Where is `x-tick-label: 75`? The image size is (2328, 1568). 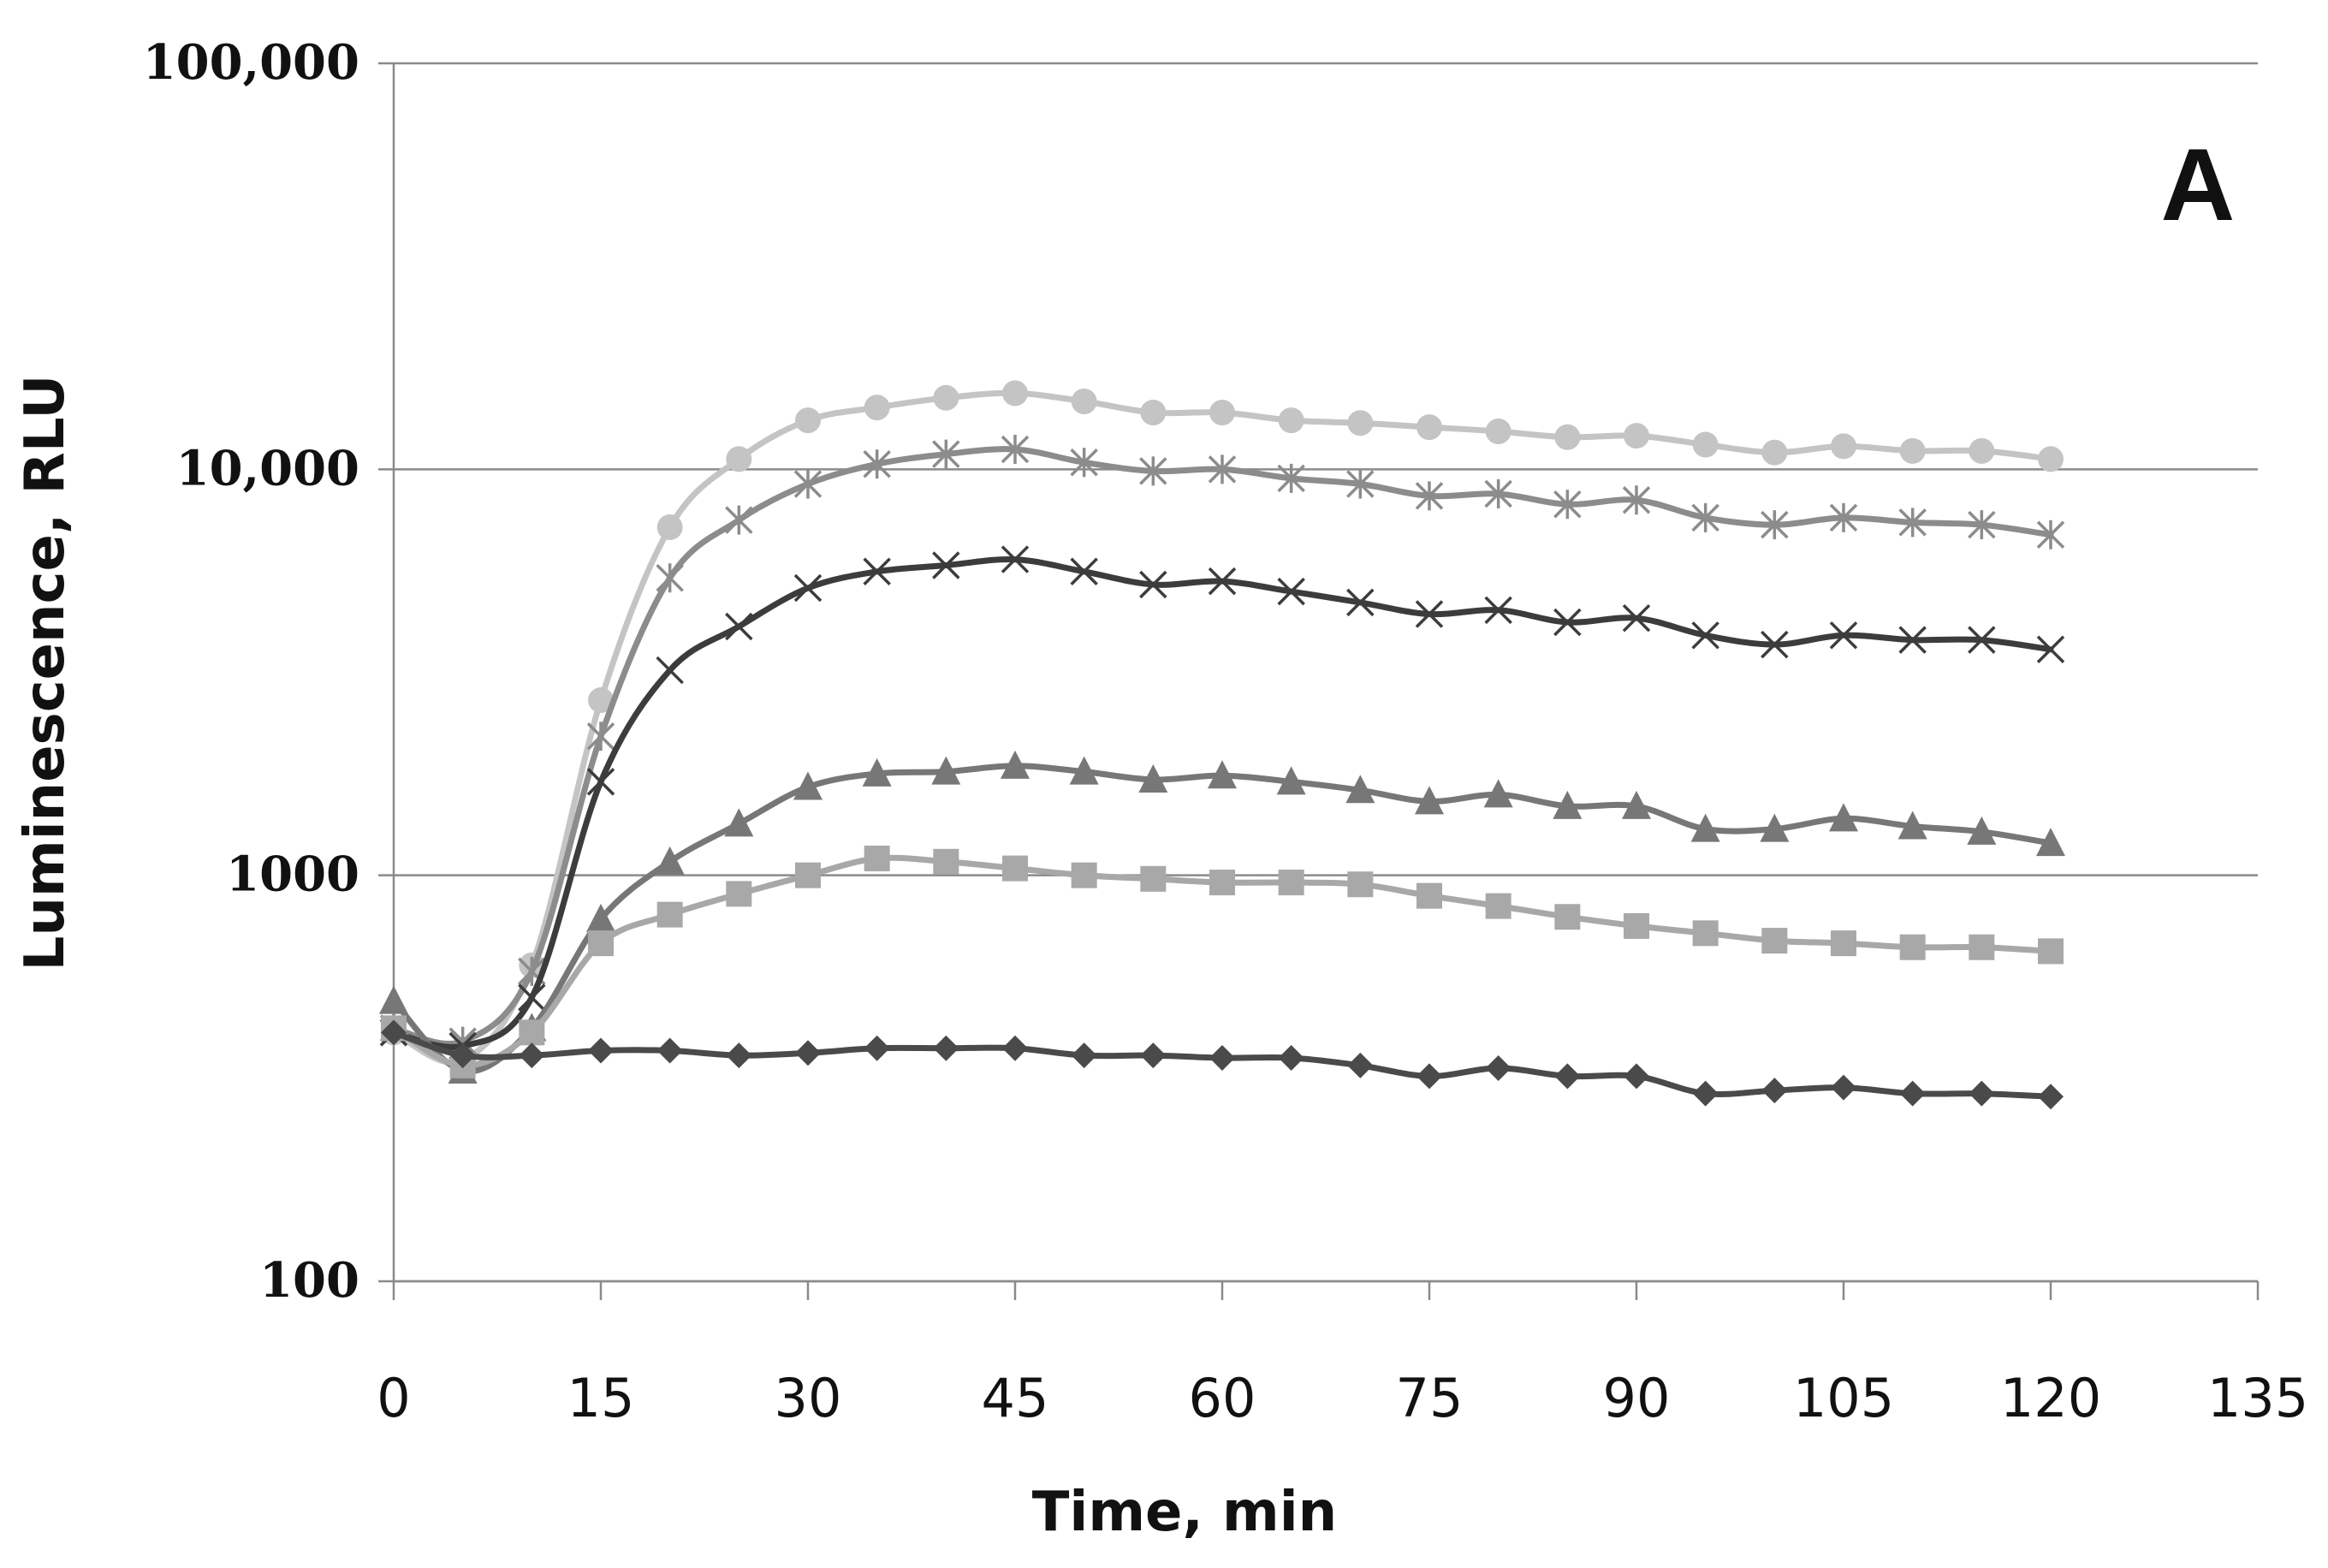 x-tick-label: 75 is located at coordinates (1430, 1398).